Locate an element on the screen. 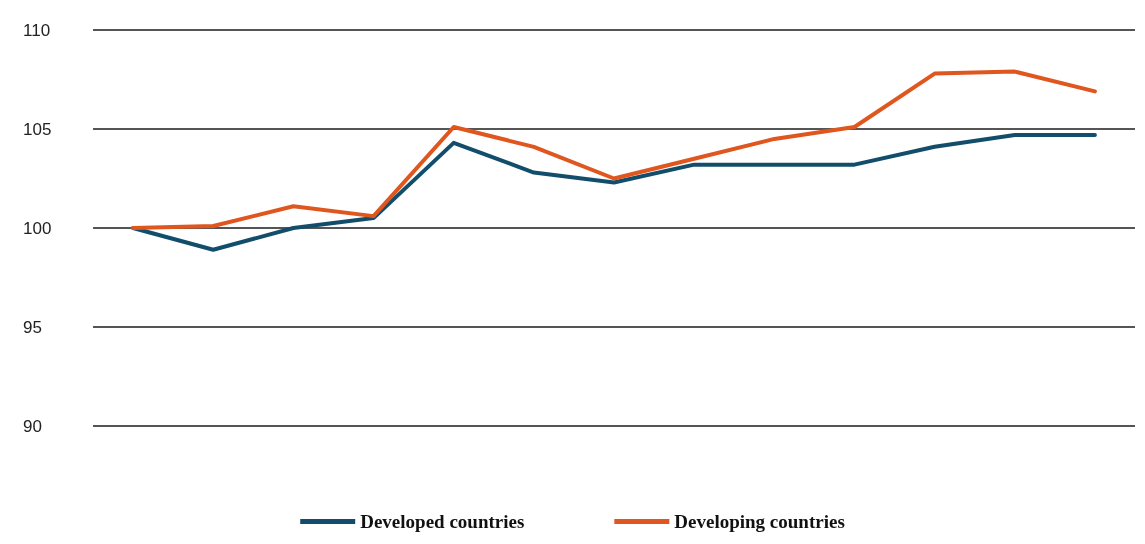 This screenshot has width=1145, height=544. legend-label: Developing countries is located at coordinates (759, 521).